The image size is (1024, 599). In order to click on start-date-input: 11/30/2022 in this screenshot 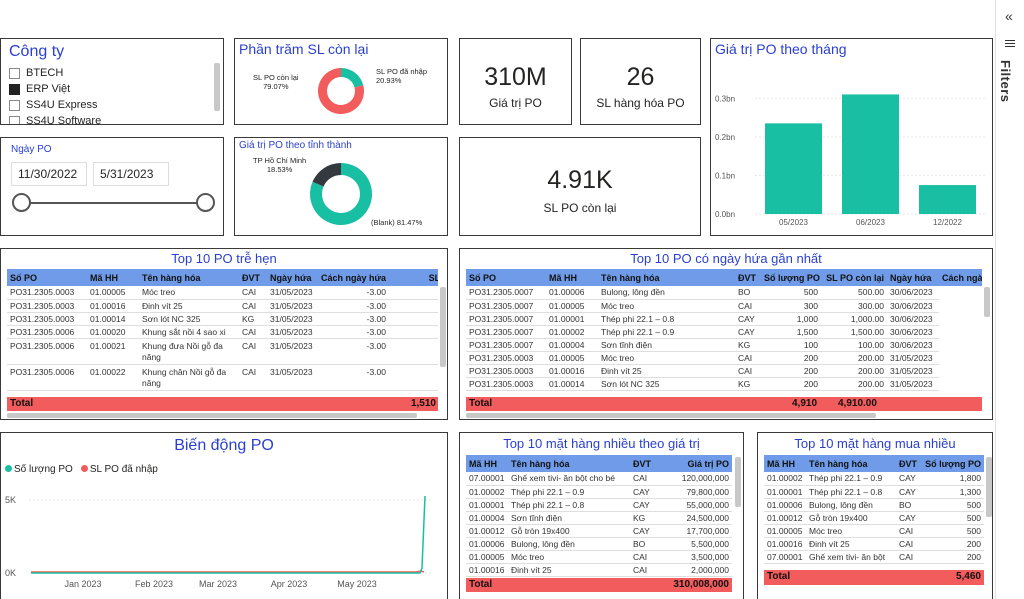, I will do `click(49, 174)`.